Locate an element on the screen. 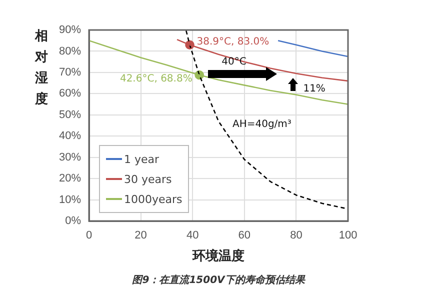 The image size is (430, 307). y-tick-label: 20% is located at coordinates (70, 178).